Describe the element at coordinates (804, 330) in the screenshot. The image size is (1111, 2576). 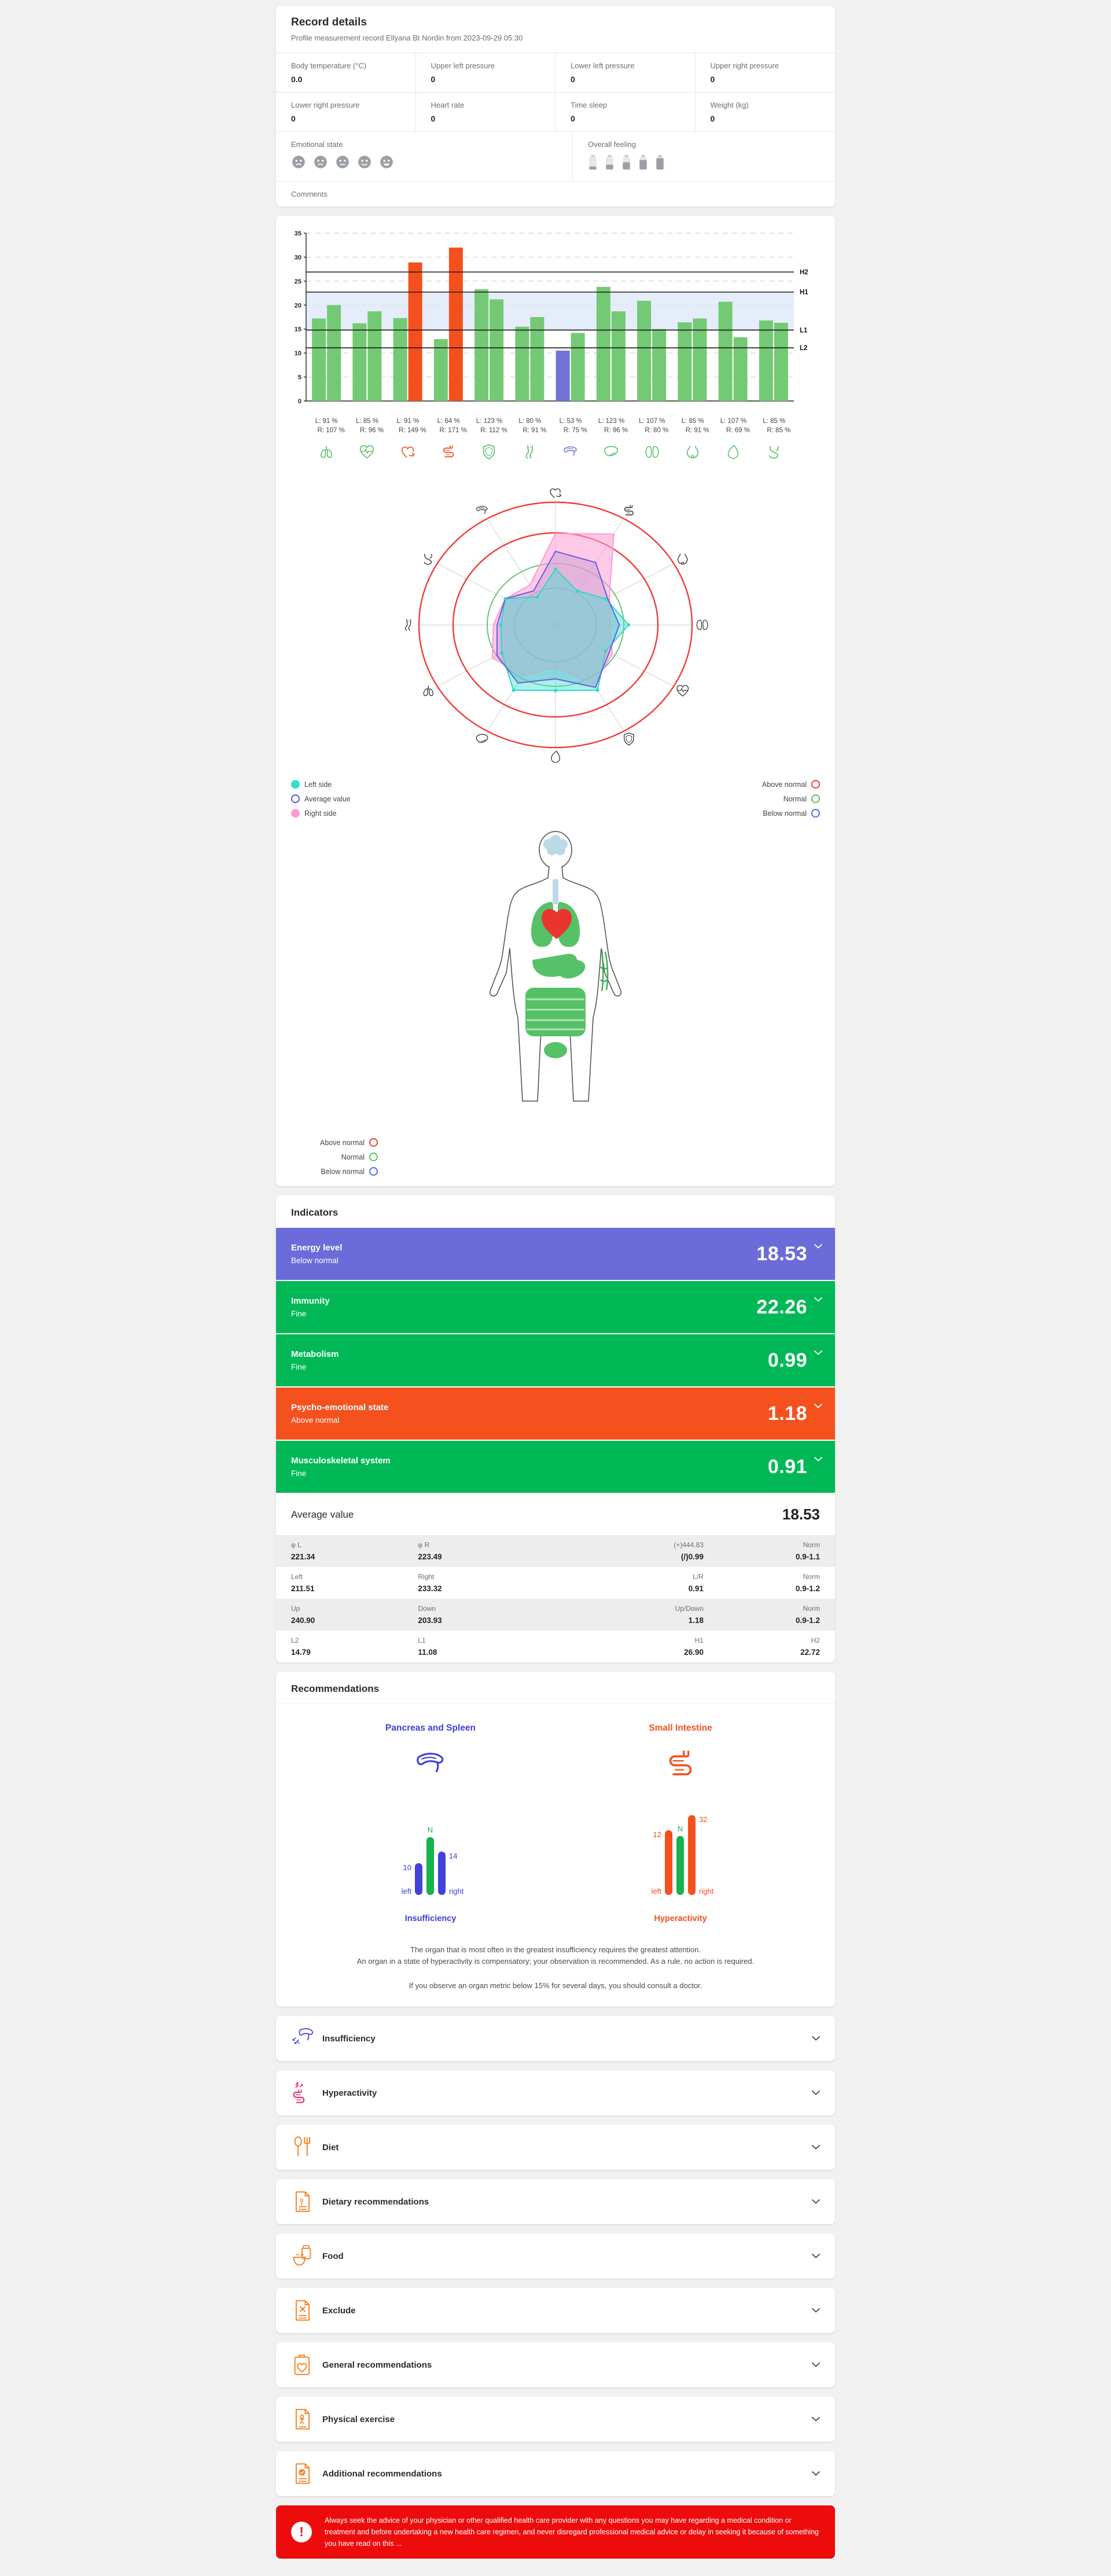
I see `svg-text: L1` at that location.